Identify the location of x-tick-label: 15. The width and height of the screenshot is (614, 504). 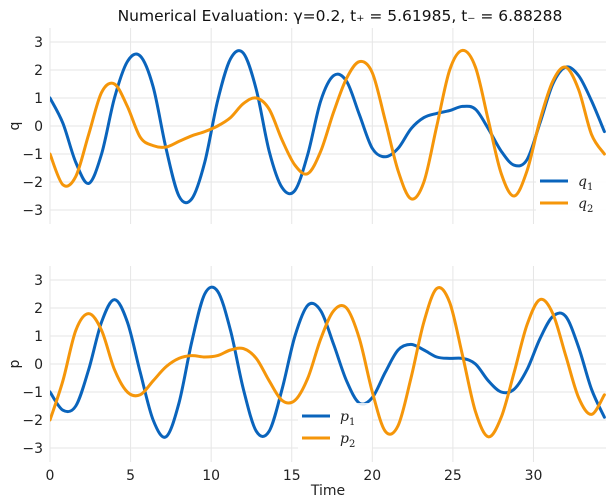
(292, 476).